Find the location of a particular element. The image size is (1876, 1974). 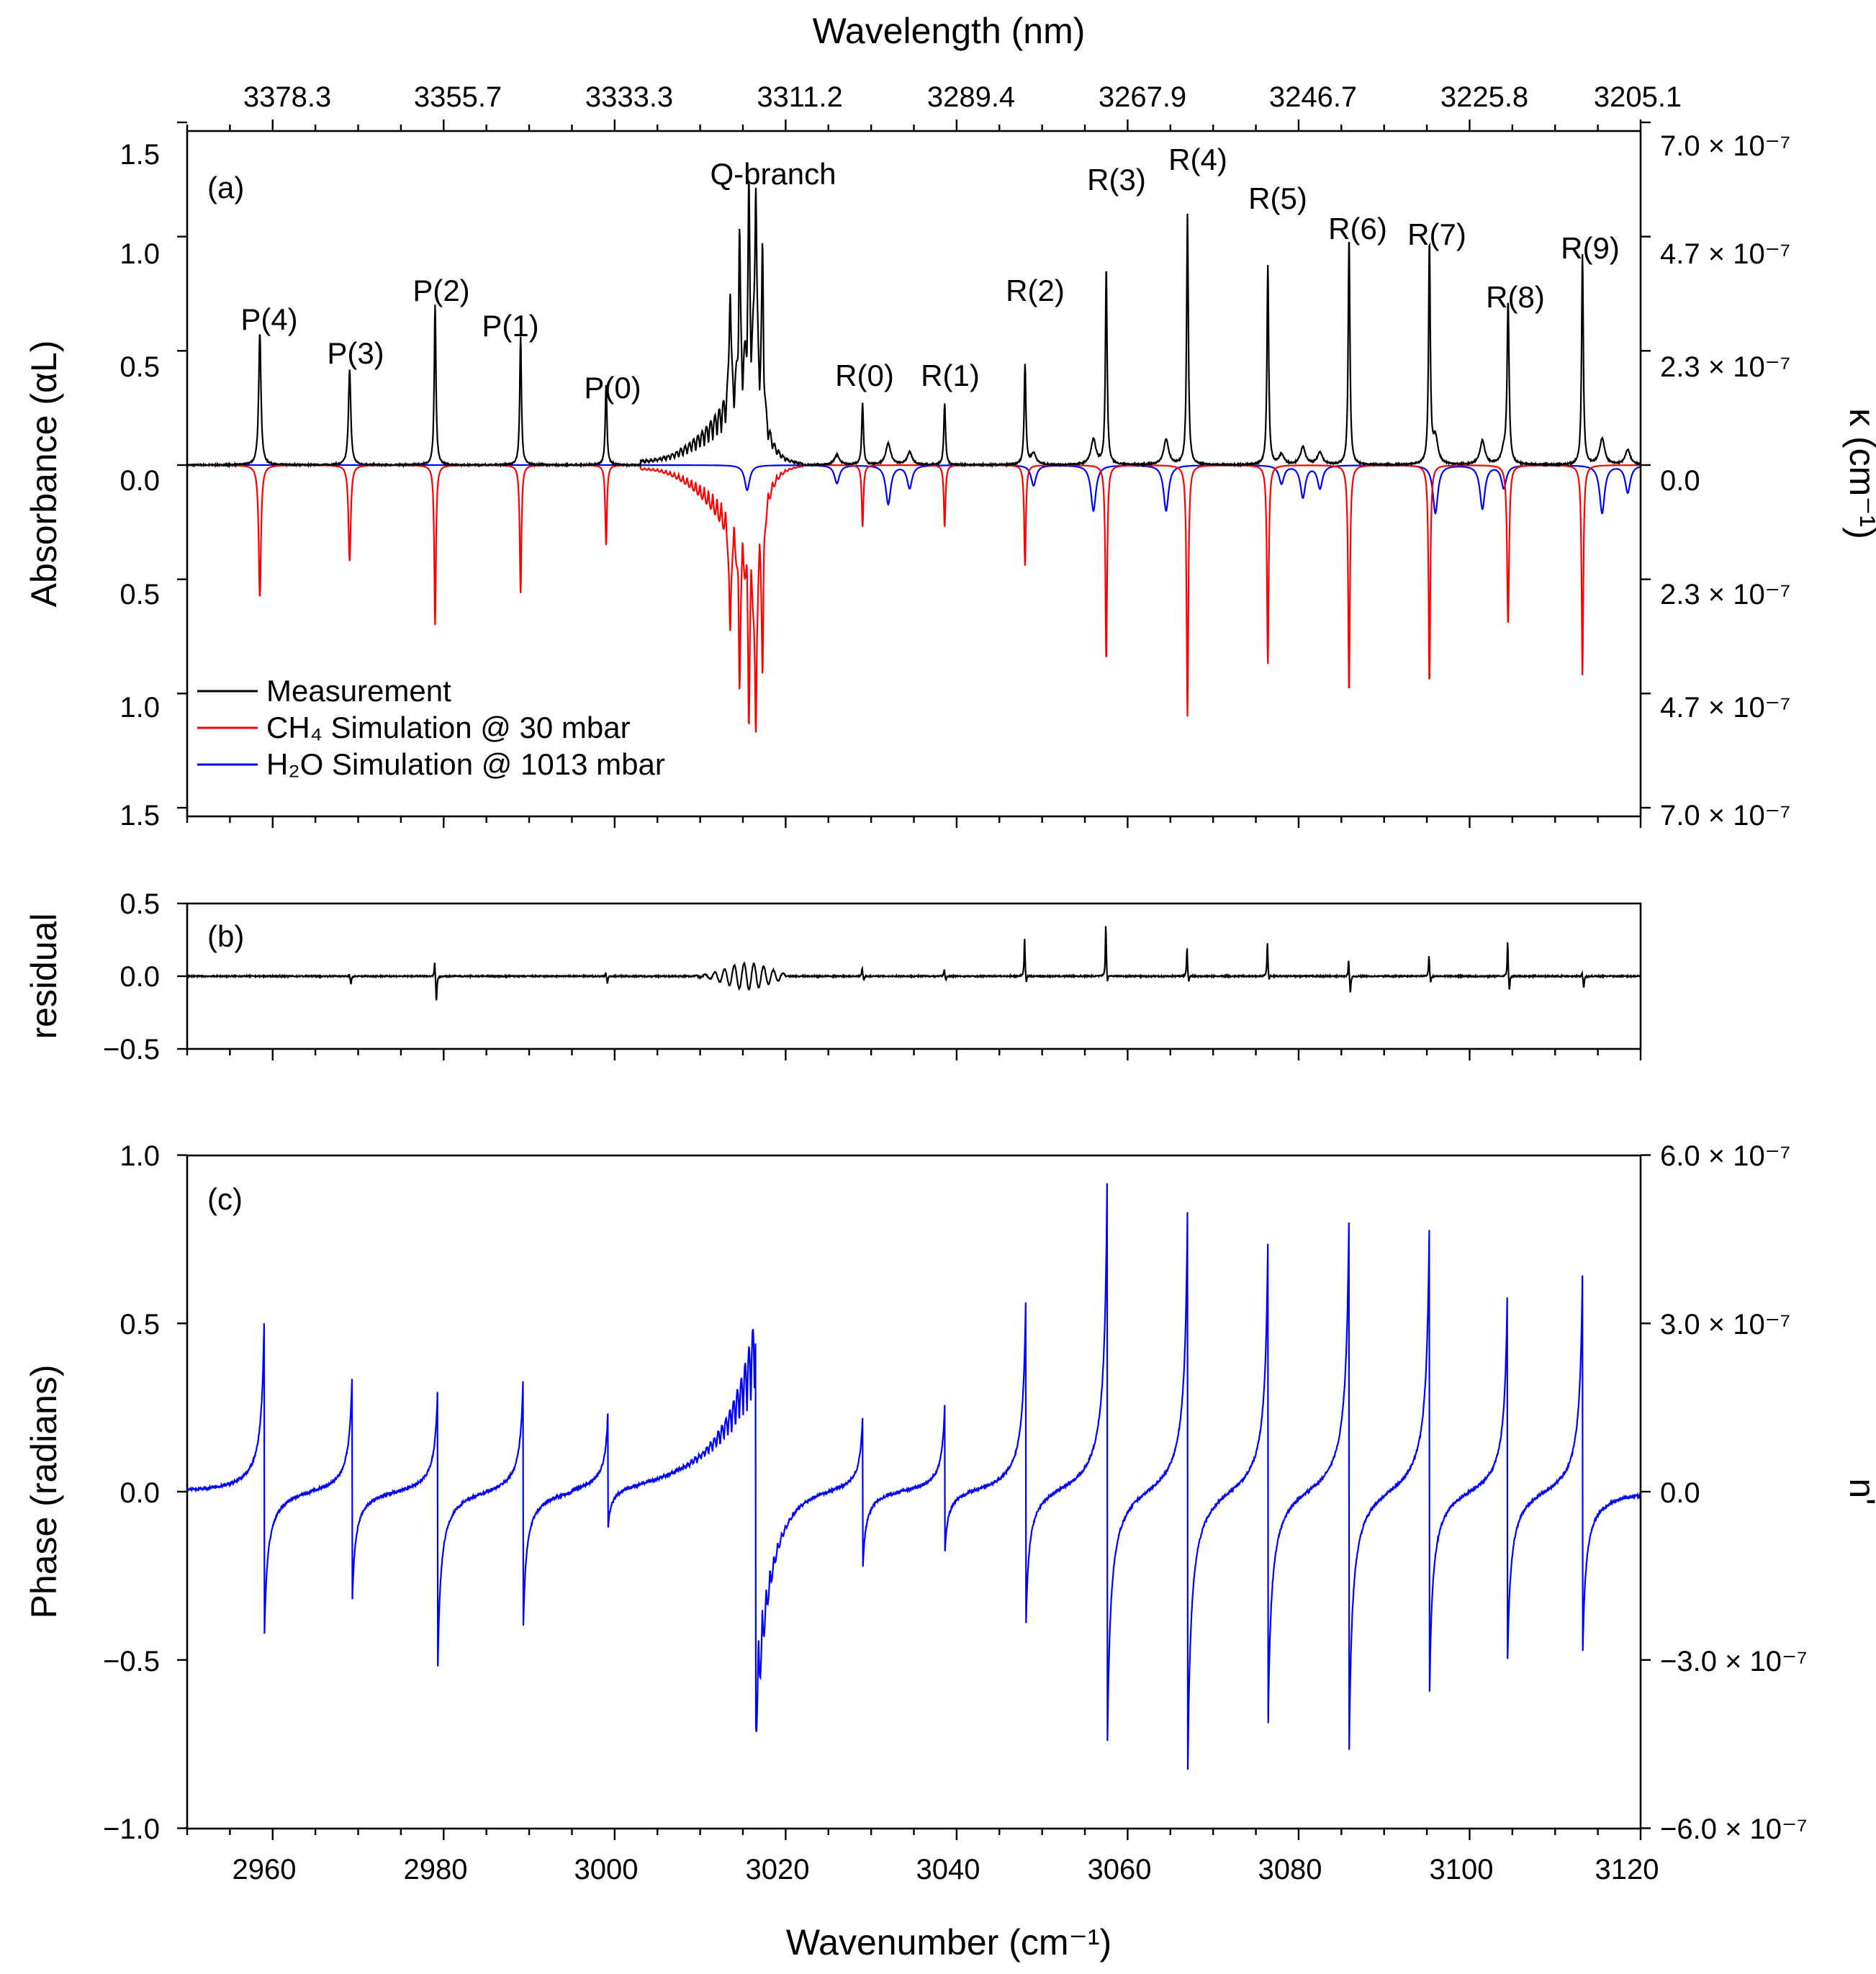

top-tick-label: 3378.3 is located at coordinates (287, 97).